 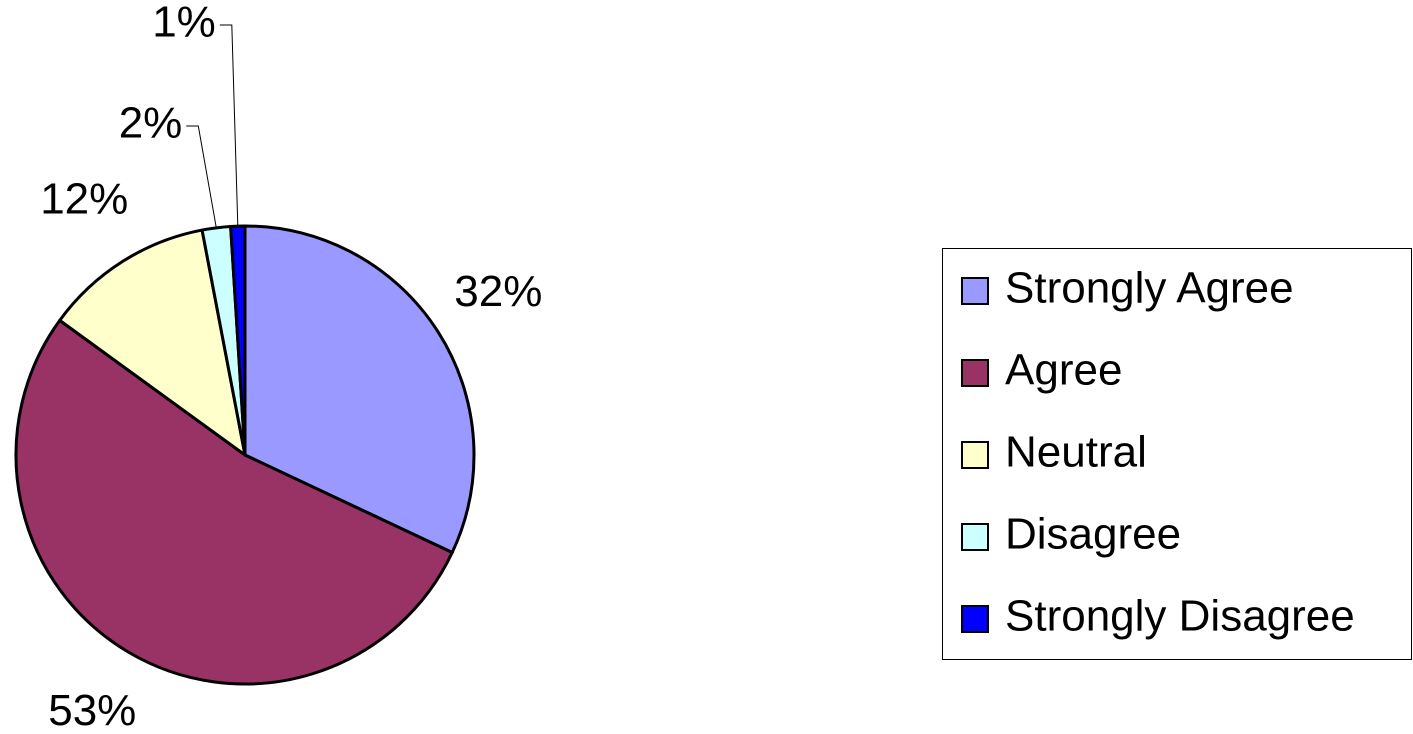 What do you see at coordinates (498, 291) in the screenshot?
I see `data-label: 32%` at bounding box center [498, 291].